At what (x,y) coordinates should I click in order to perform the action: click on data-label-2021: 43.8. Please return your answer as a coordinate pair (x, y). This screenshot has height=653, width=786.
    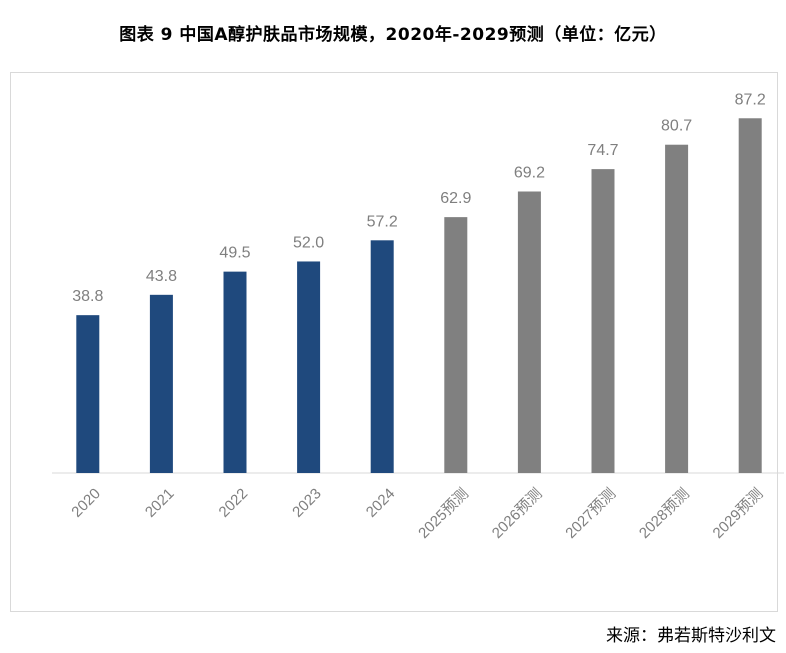
    Looking at the image, I should click on (161, 276).